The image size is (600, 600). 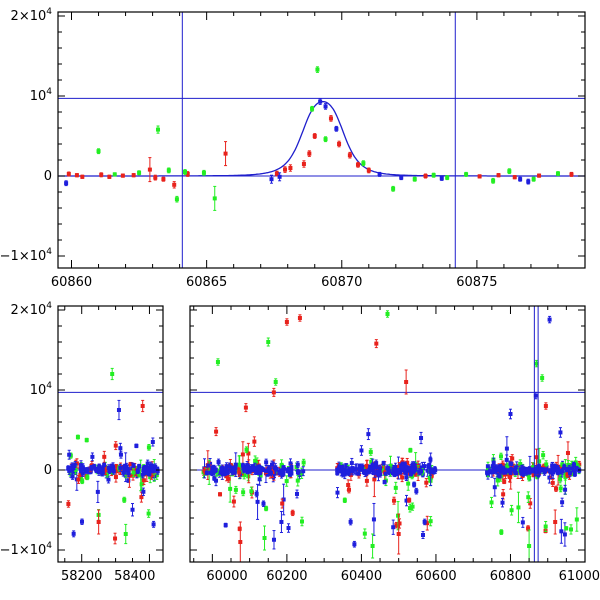 What do you see at coordinates (341, 282) in the screenshot?
I see `x-tick-label: 60870` at bounding box center [341, 282].